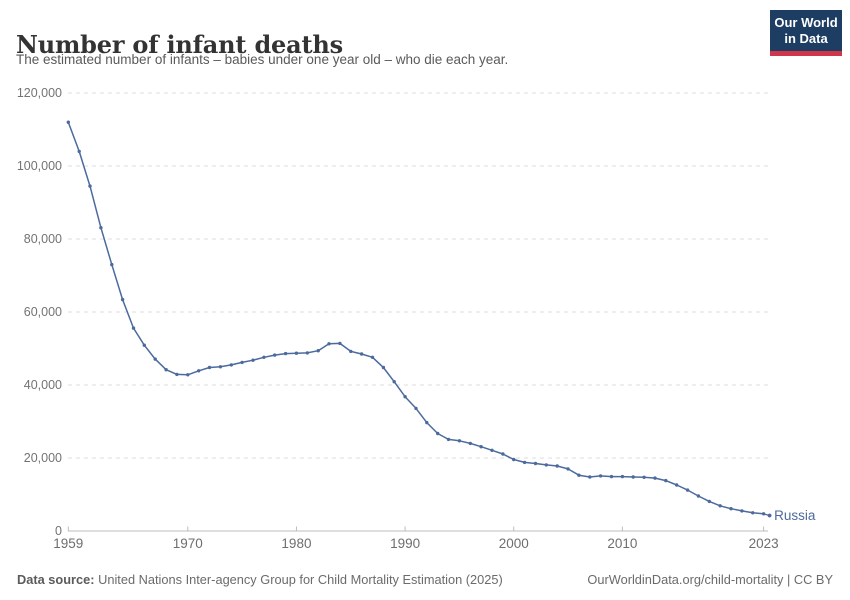 This screenshot has width=850, height=600. What do you see at coordinates (68, 543) in the screenshot?
I see `x-tick-label: 1959` at bounding box center [68, 543].